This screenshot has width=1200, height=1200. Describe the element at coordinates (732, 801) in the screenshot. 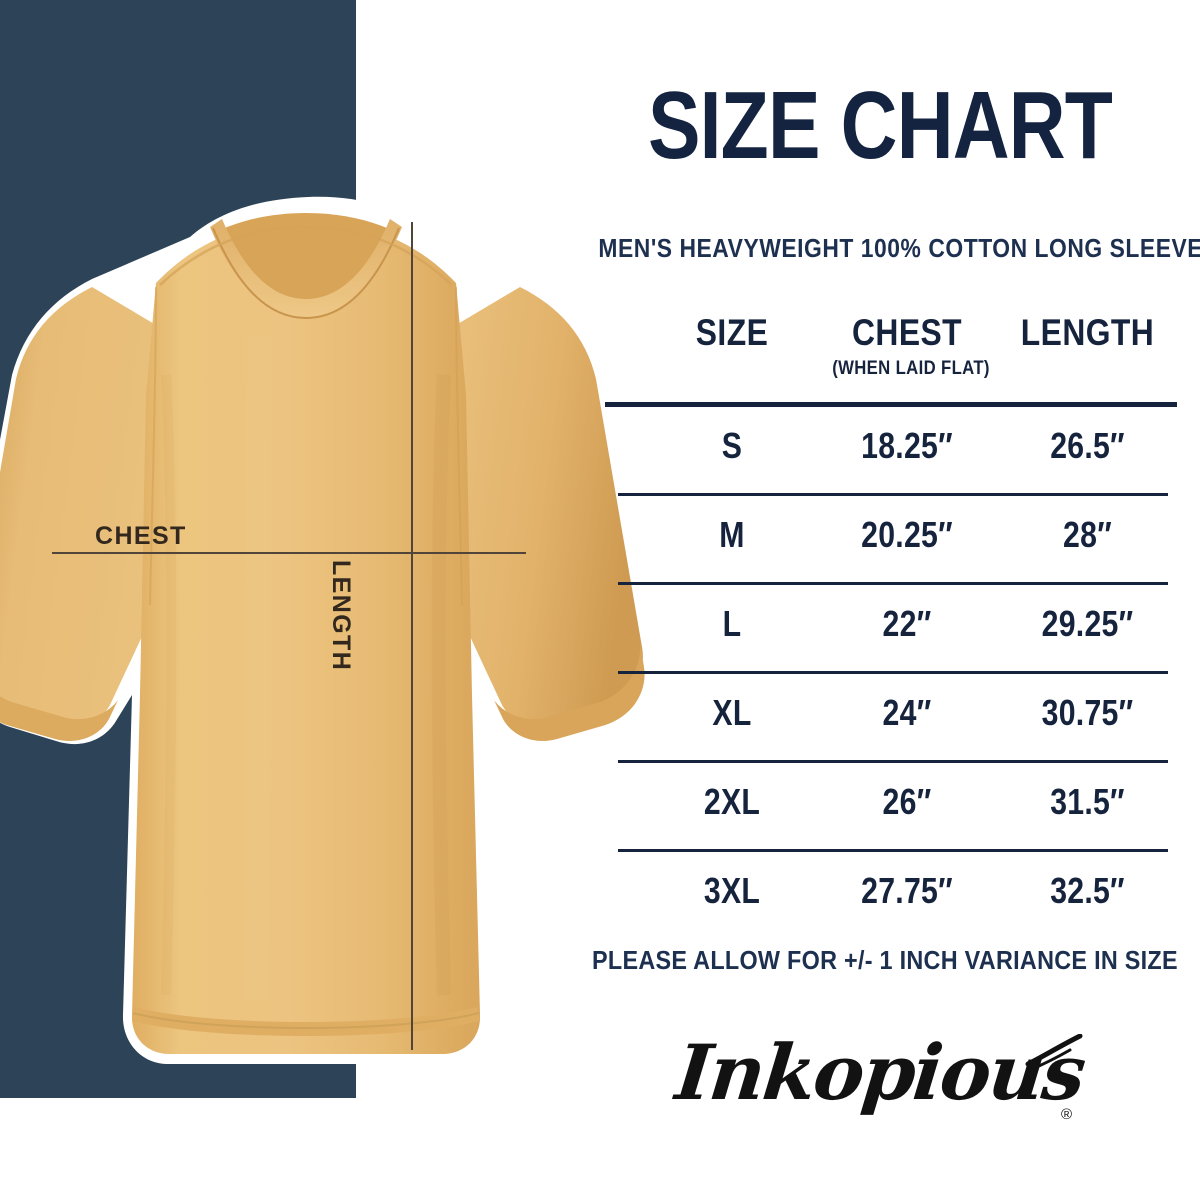

I see `cell-size: 2XL` at that location.